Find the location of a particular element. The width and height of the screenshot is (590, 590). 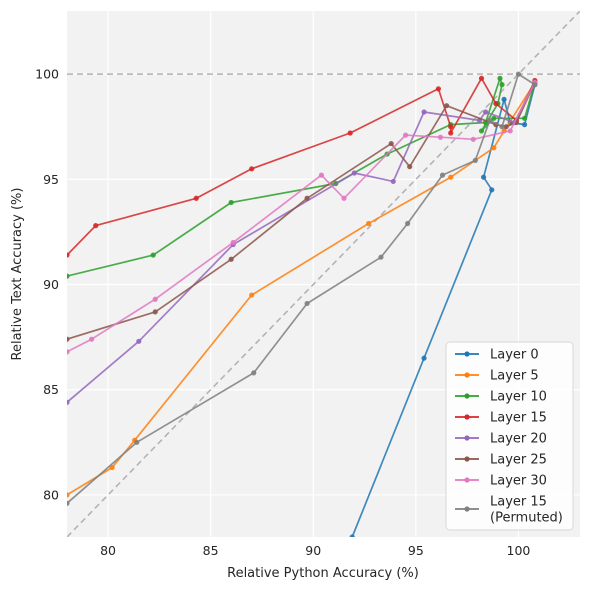

legend-label-3: Layer 15 is located at coordinates (518, 418).